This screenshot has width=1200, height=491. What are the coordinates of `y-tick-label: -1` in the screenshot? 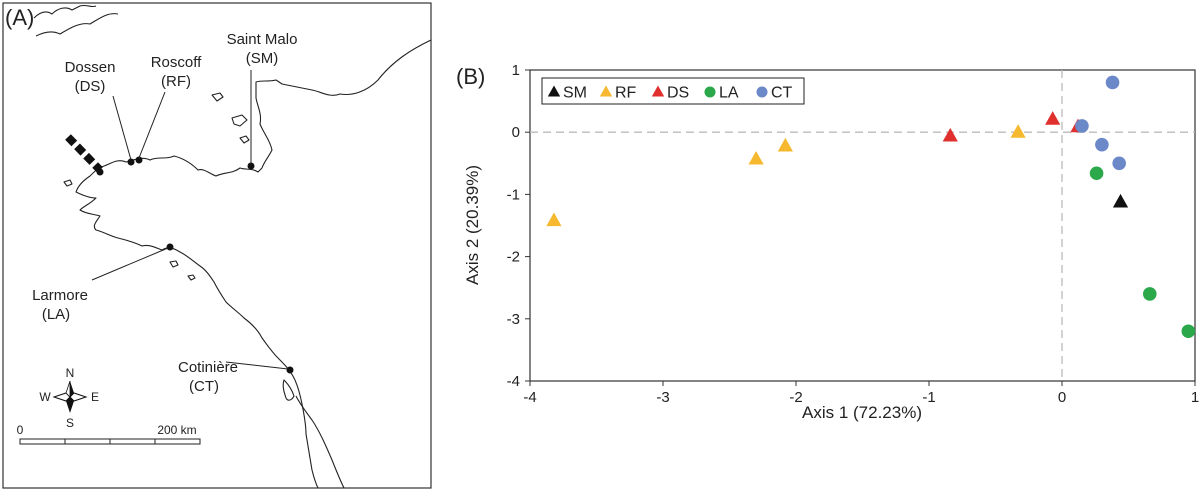 It's located at (513, 194).